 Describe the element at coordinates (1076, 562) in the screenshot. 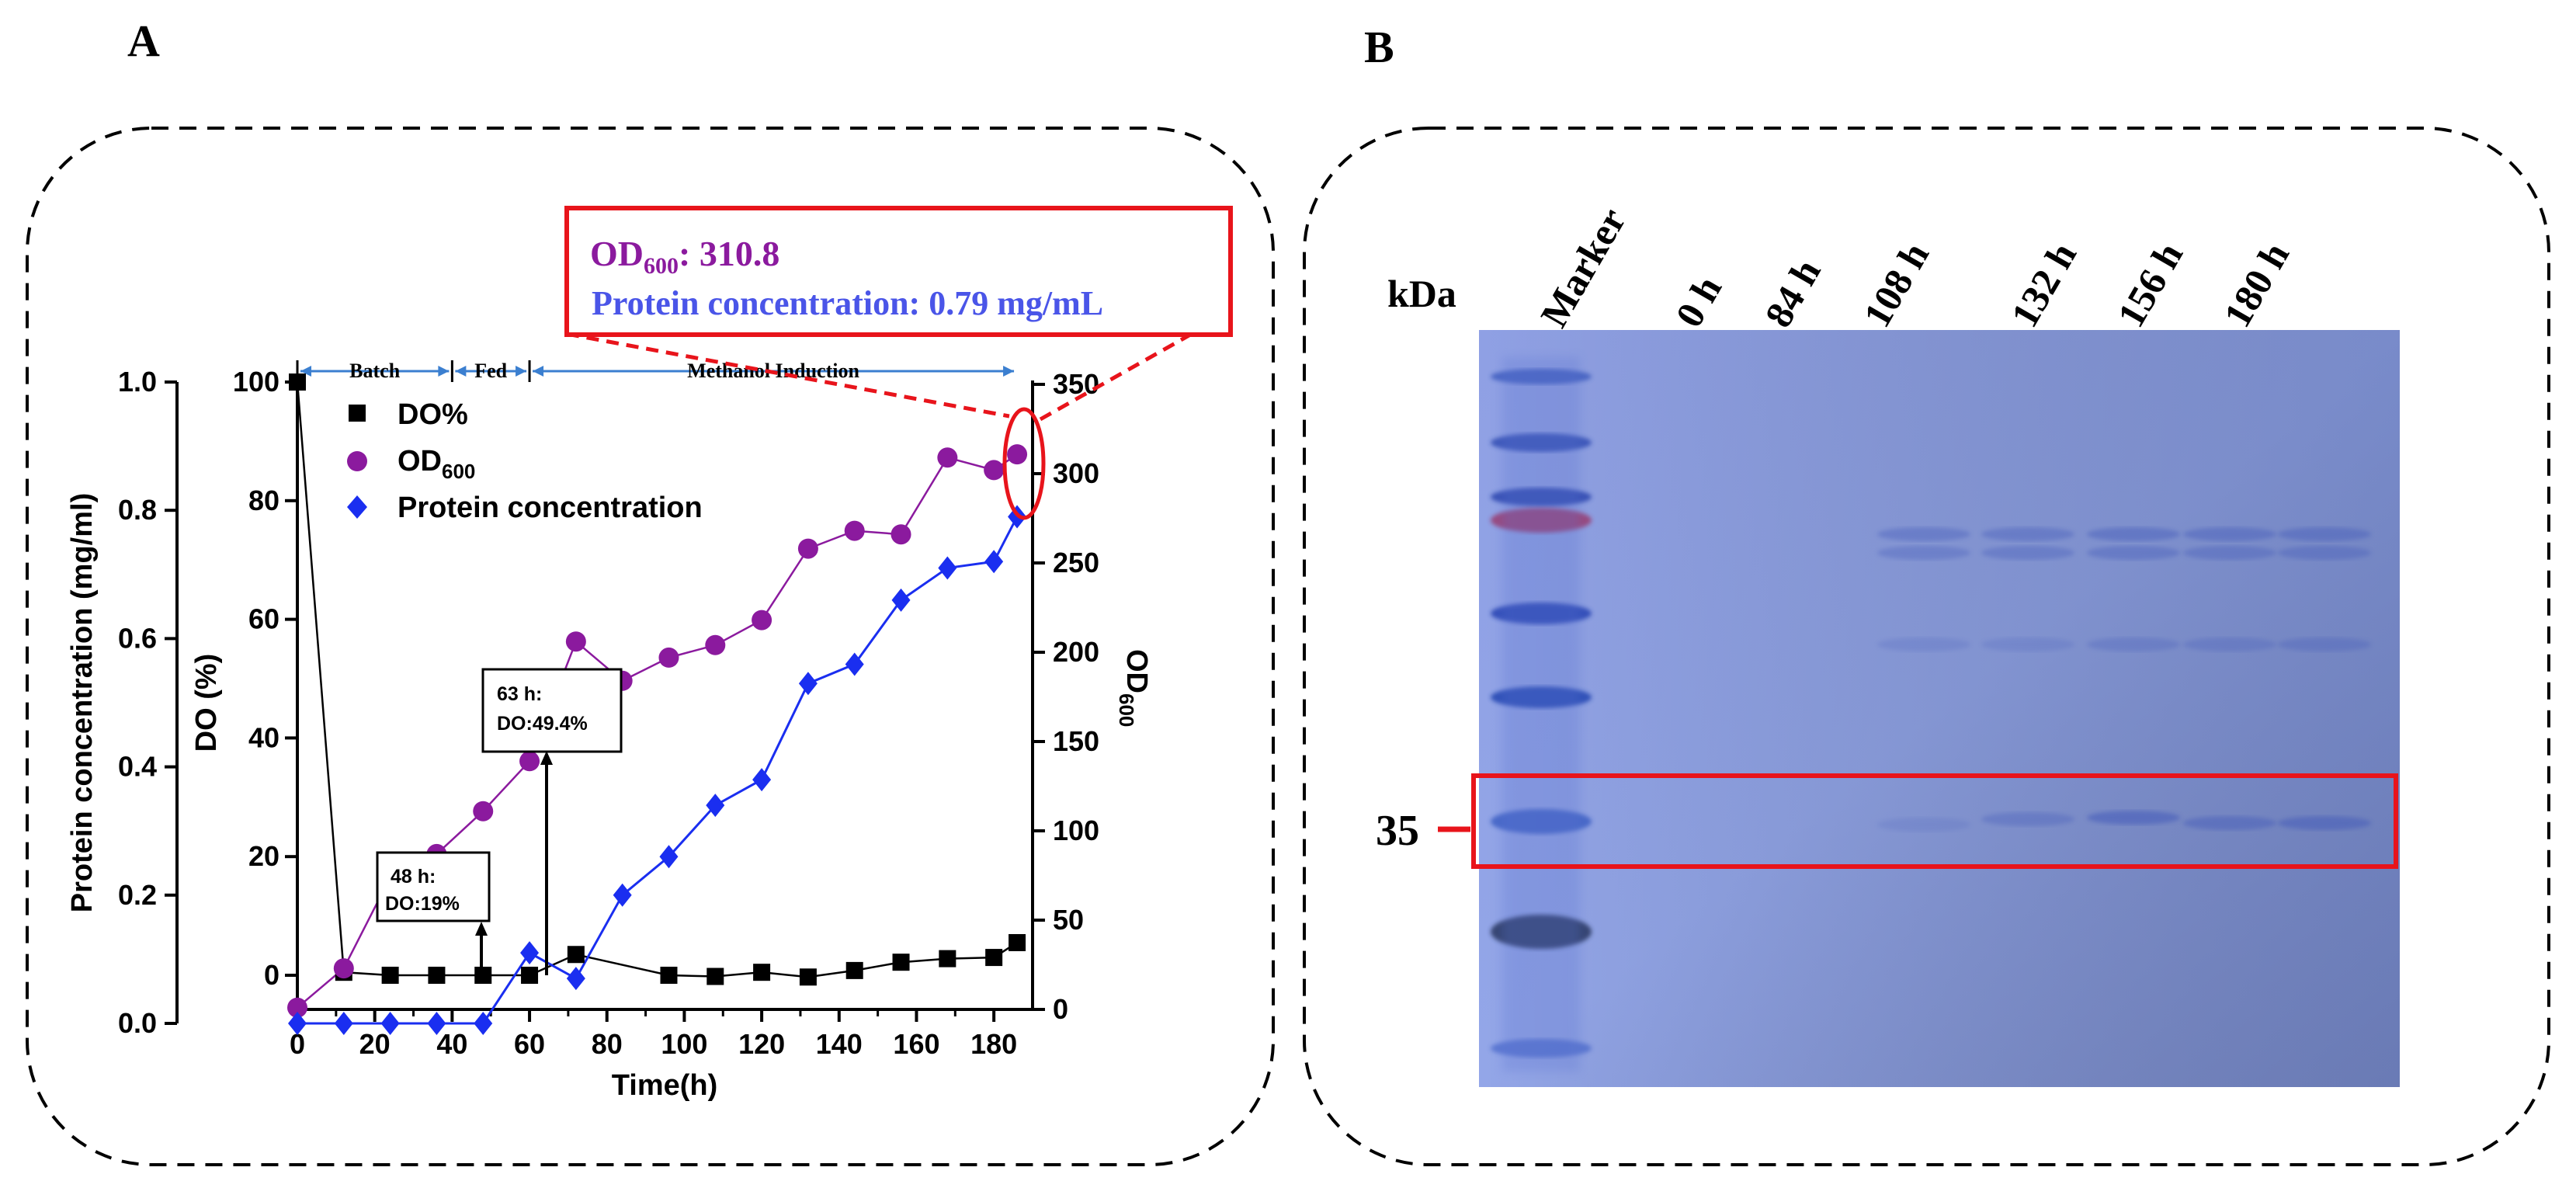

I see `right-tick-label: 250` at that location.